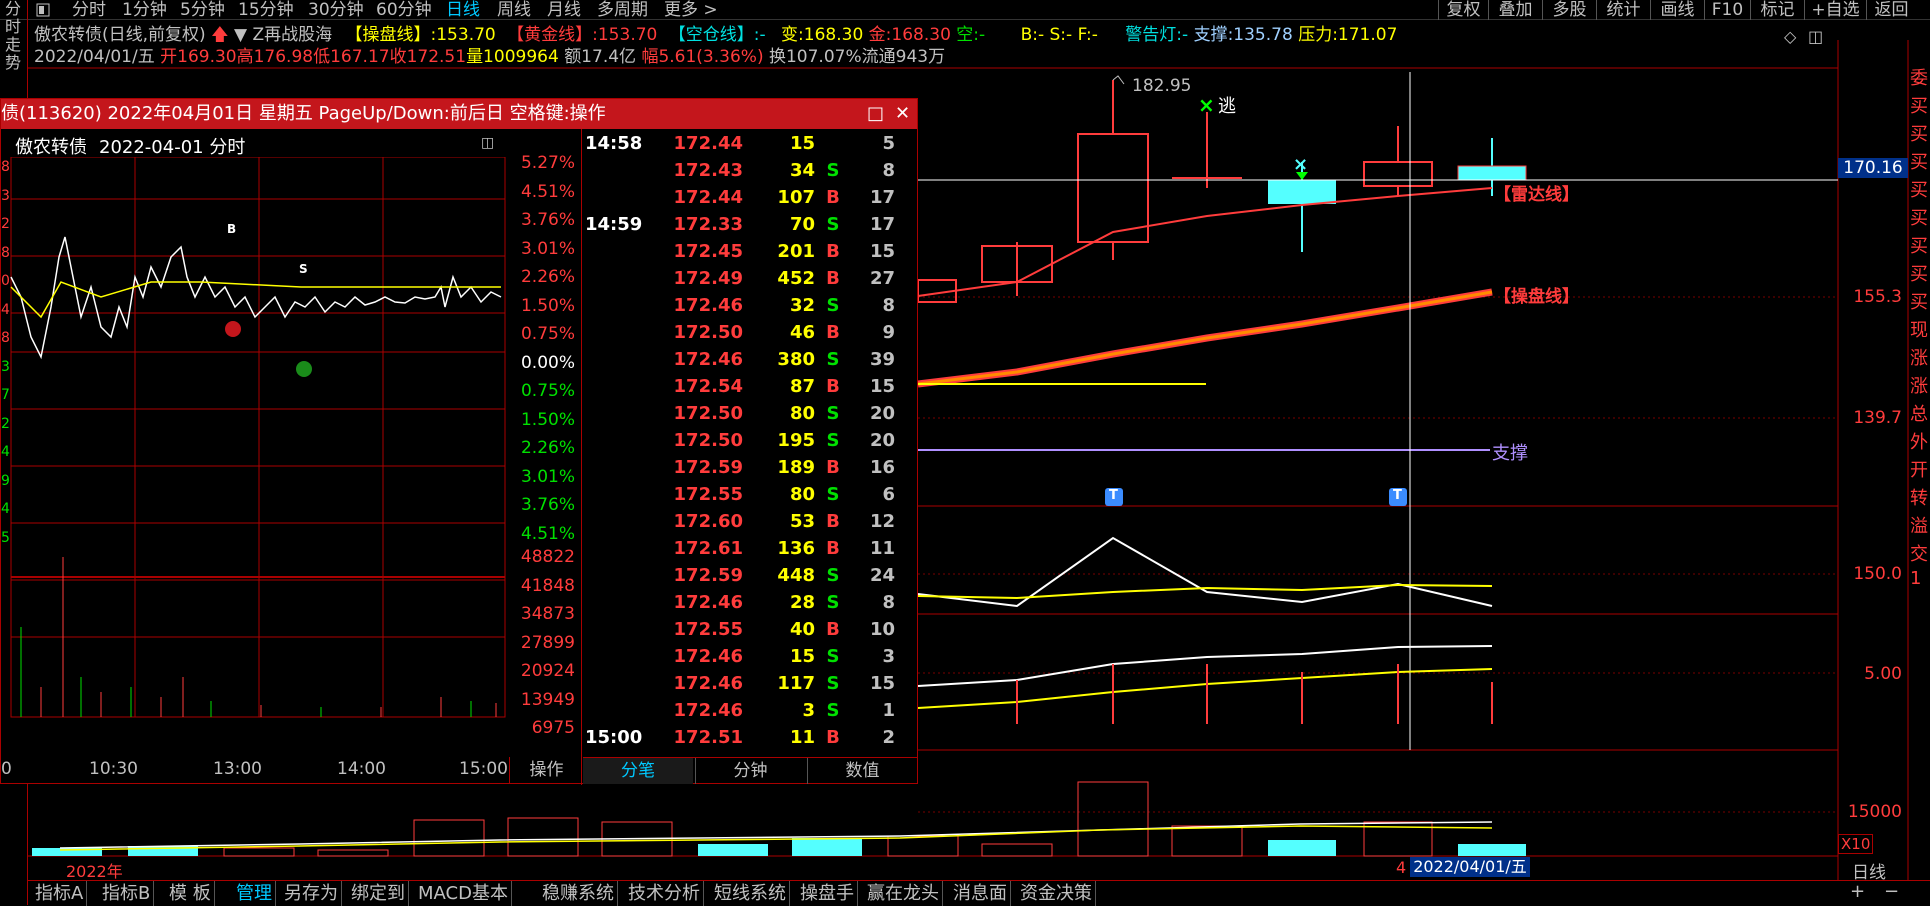 The height and width of the screenshot is (906, 1930). I want to click on tick-row: 172.61 136 B 11, so click(750, 551).